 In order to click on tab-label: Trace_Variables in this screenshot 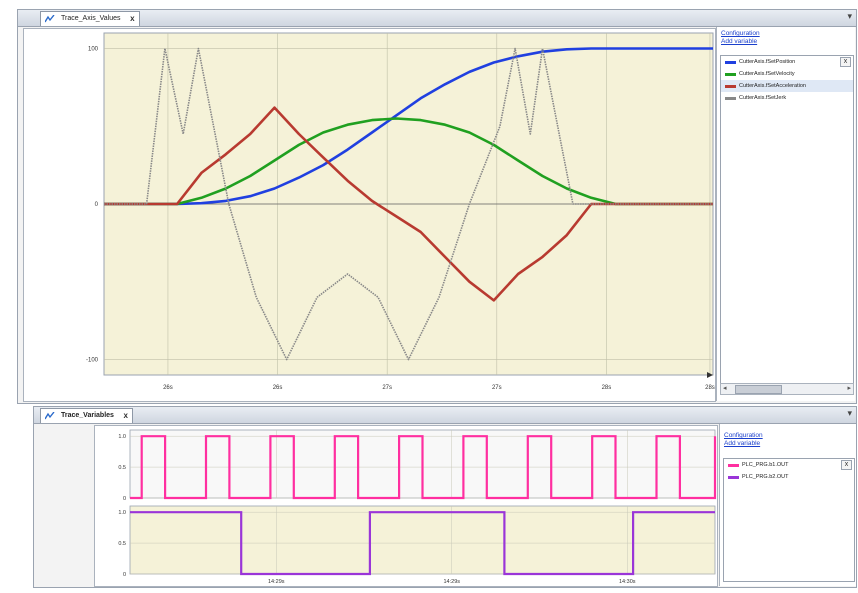, I will do `click(87, 415)`.